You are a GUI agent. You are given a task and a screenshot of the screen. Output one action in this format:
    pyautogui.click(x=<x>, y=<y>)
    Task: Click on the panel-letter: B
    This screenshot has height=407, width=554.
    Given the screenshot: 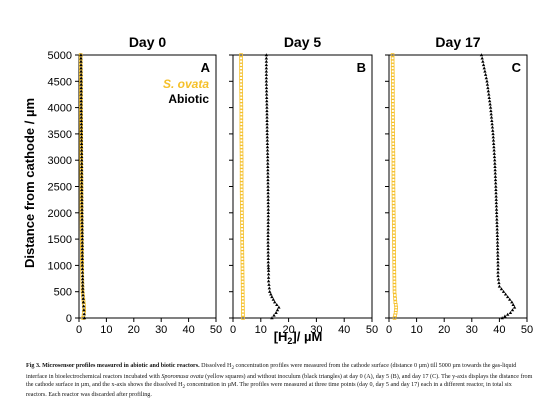 What is the action you would take?
    pyautogui.click(x=361, y=67)
    